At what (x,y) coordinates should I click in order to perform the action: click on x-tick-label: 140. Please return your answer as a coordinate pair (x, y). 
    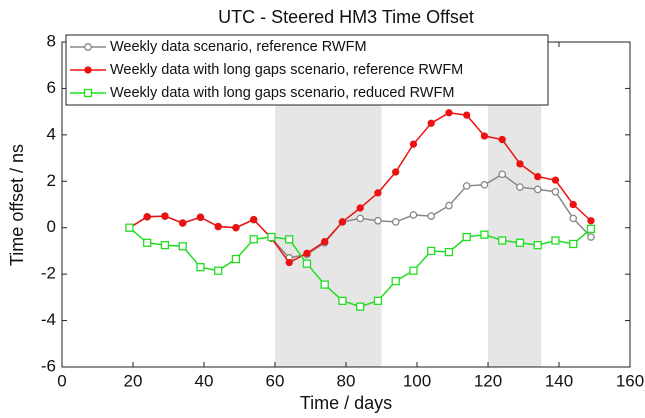
    Looking at the image, I should click on (559, 380).